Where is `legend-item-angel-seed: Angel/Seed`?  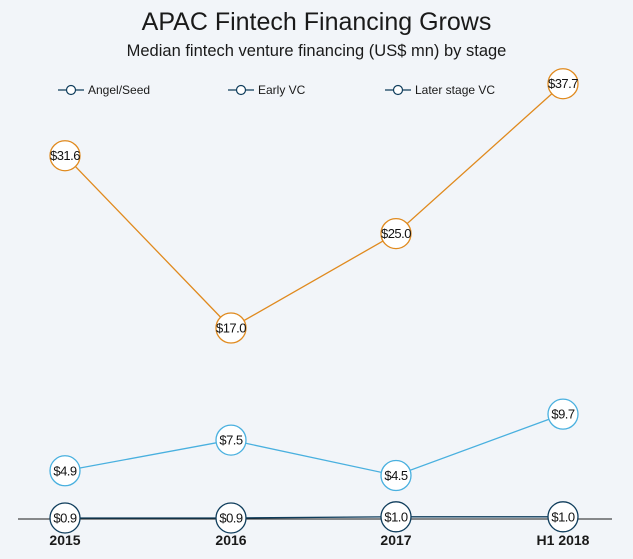 legend-item-angel-seed: Angel/Seed is located at coordinates (104, 90).